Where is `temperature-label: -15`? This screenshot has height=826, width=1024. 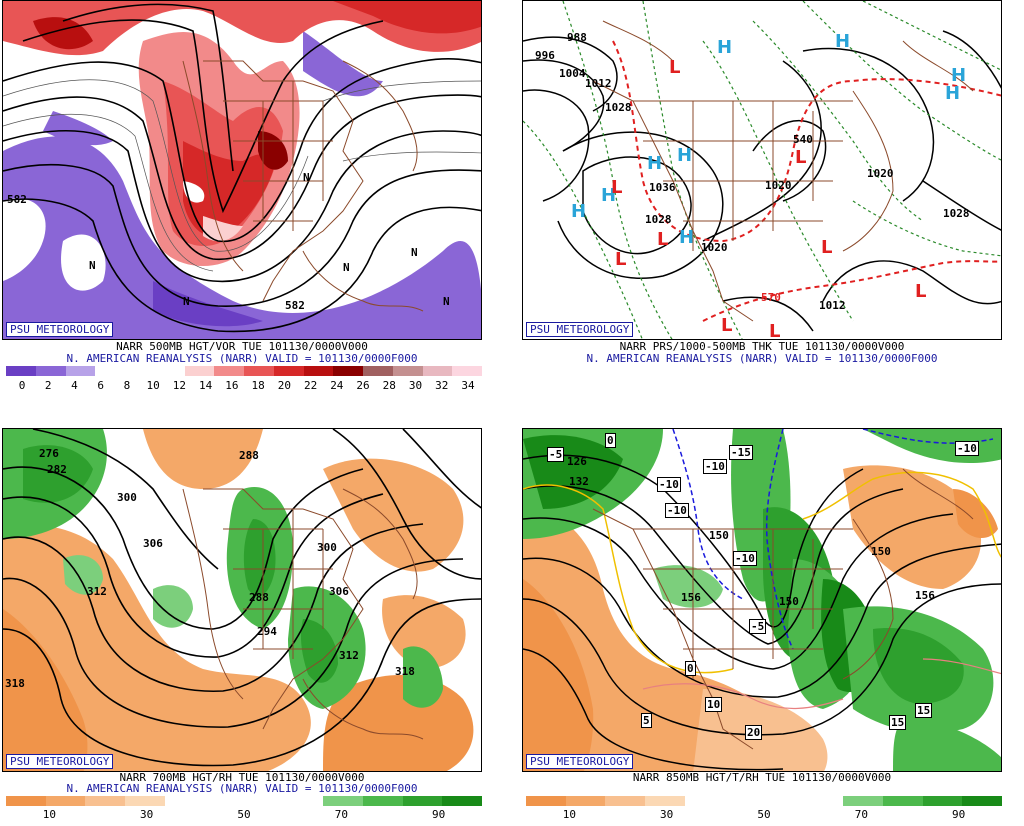 temperature-label: -15 is located at coordinates (741, 452).